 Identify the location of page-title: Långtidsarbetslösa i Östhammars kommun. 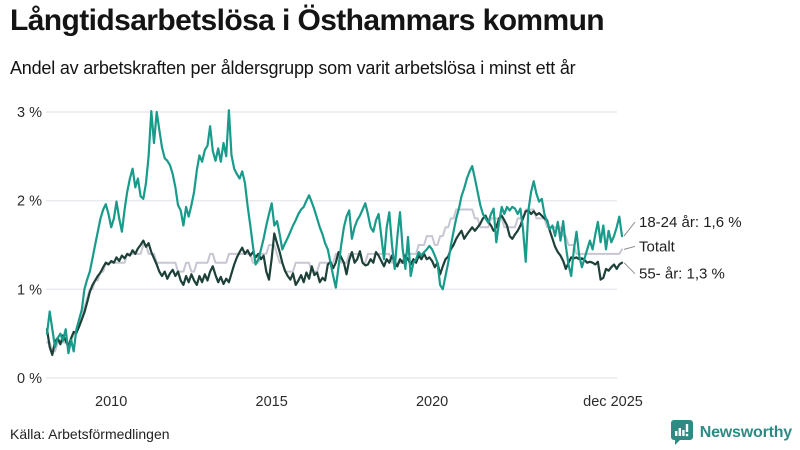
(307, 20).